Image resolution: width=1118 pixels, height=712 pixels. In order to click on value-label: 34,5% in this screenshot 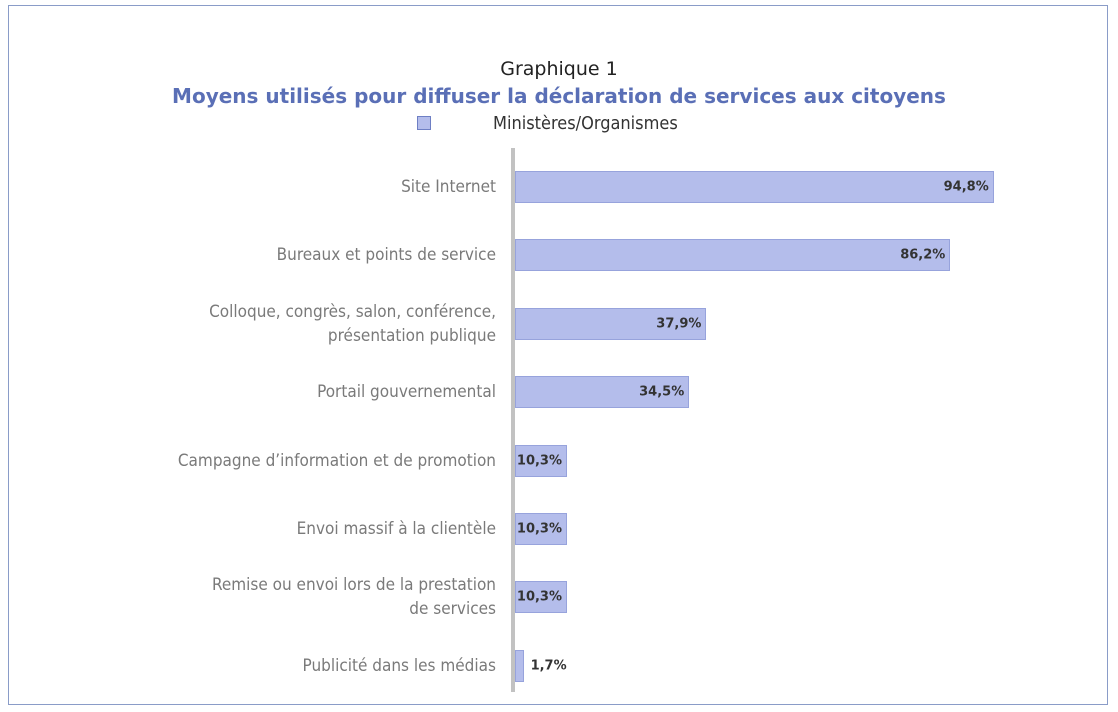, I will do `click(662, 392)`.